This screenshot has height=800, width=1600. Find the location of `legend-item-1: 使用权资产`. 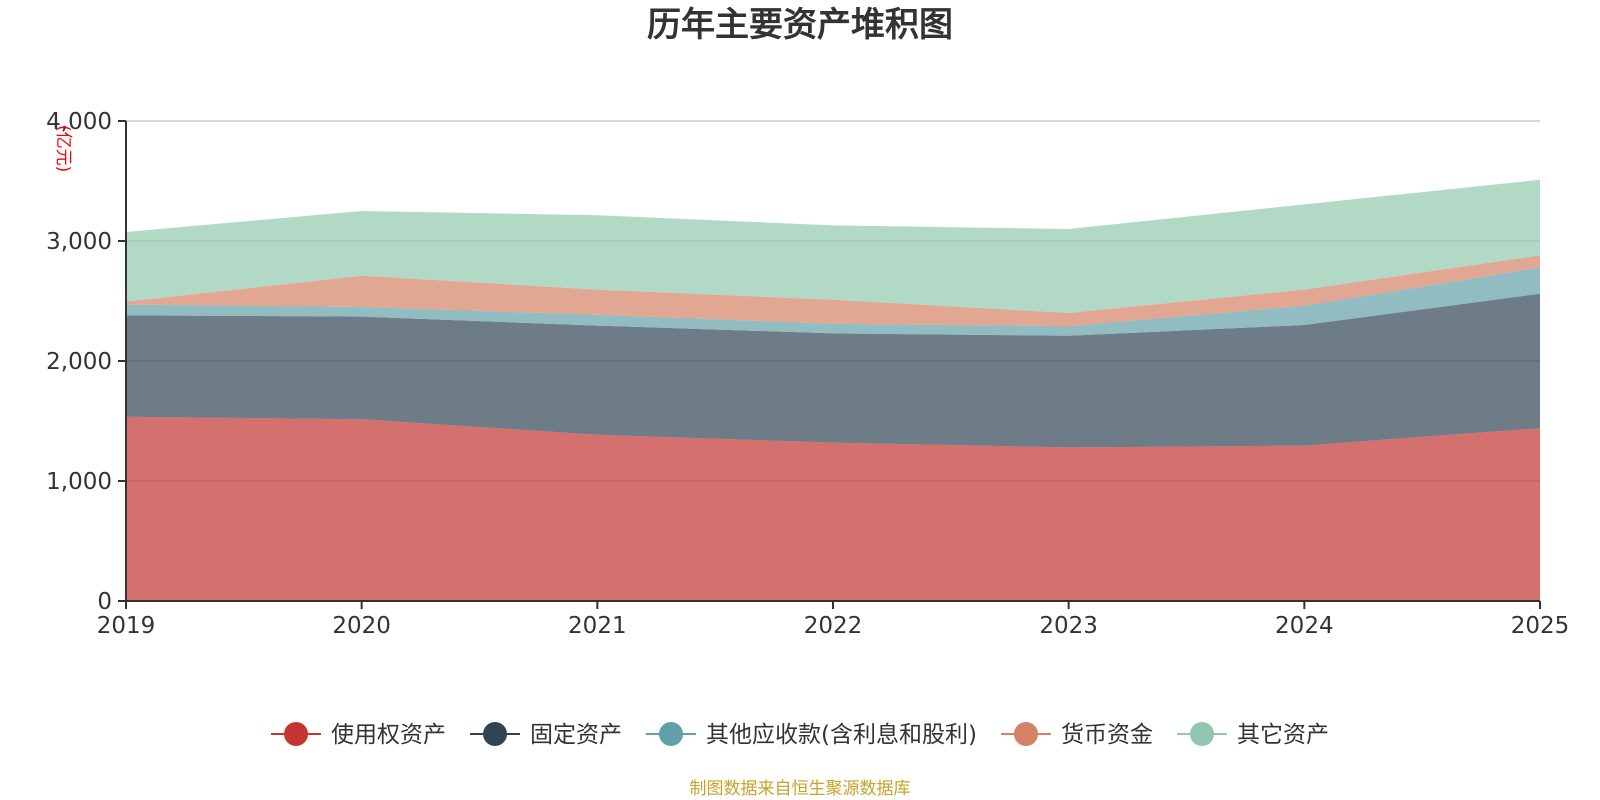

legend-item-1: 使用权资产 is located at coordinates (358, 735).